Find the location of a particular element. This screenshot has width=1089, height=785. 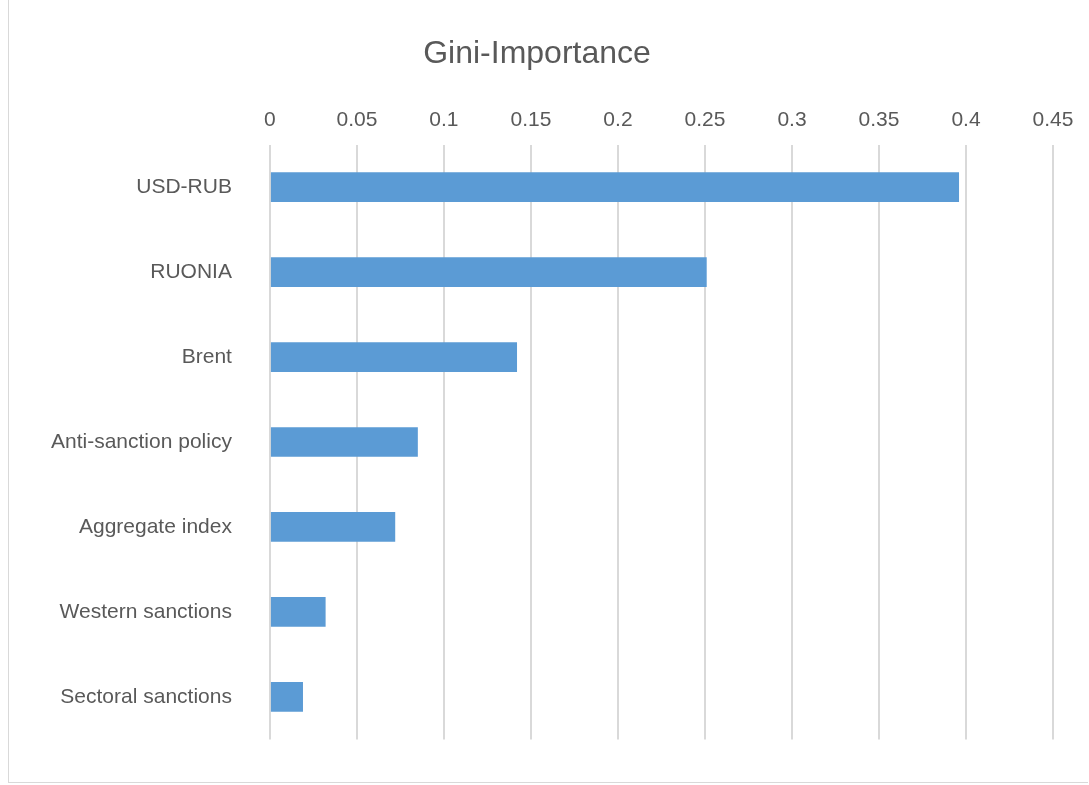

x-tick-label: 0.05 is located at coordinates (357, 118).